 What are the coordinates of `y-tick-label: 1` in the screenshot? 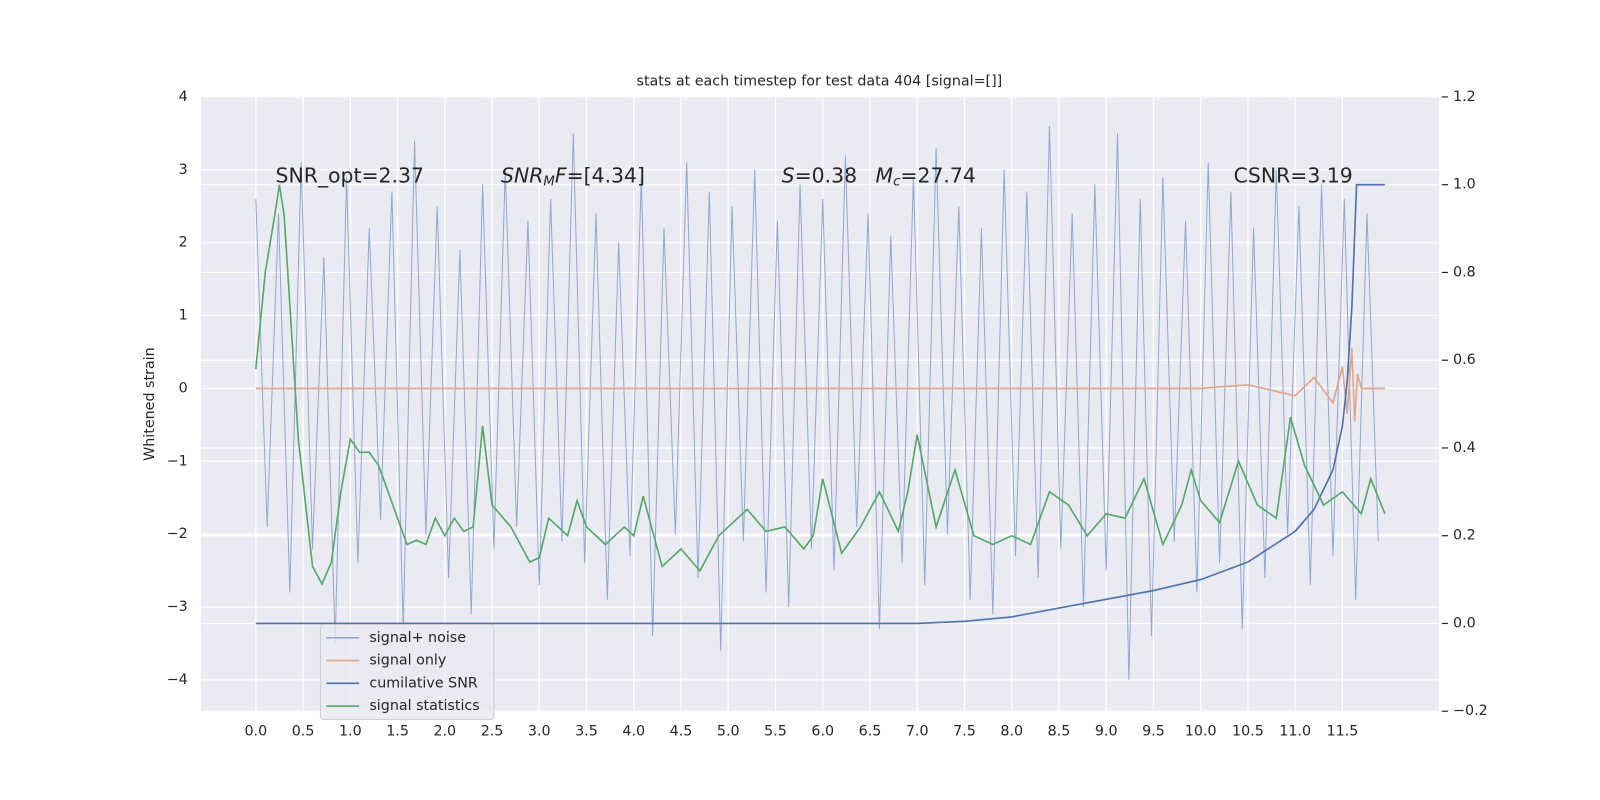 It's located at (183, 316).